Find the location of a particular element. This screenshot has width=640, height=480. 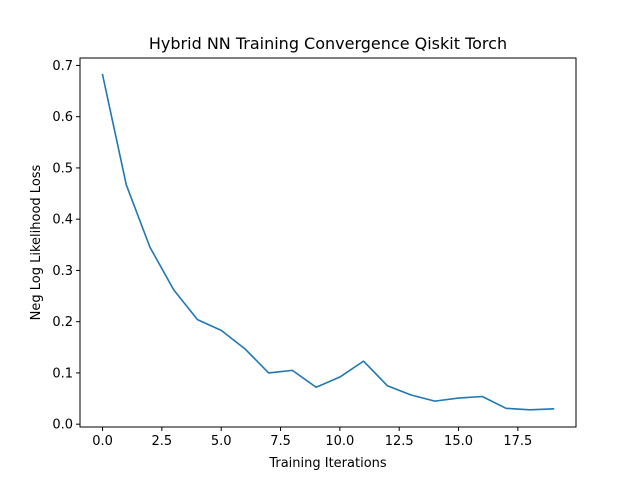

y-tick-label: 0.3 is located at coordinates (62, 271).